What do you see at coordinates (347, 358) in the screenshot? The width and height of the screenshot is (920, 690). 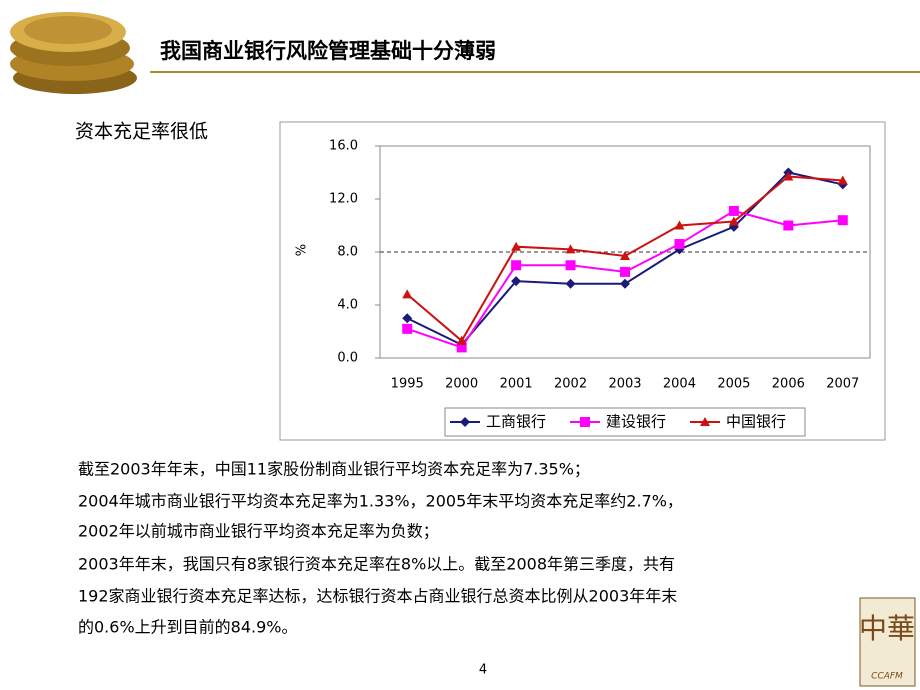 I see `y-tick-label: 0.0` at bounding box center [347, 358].